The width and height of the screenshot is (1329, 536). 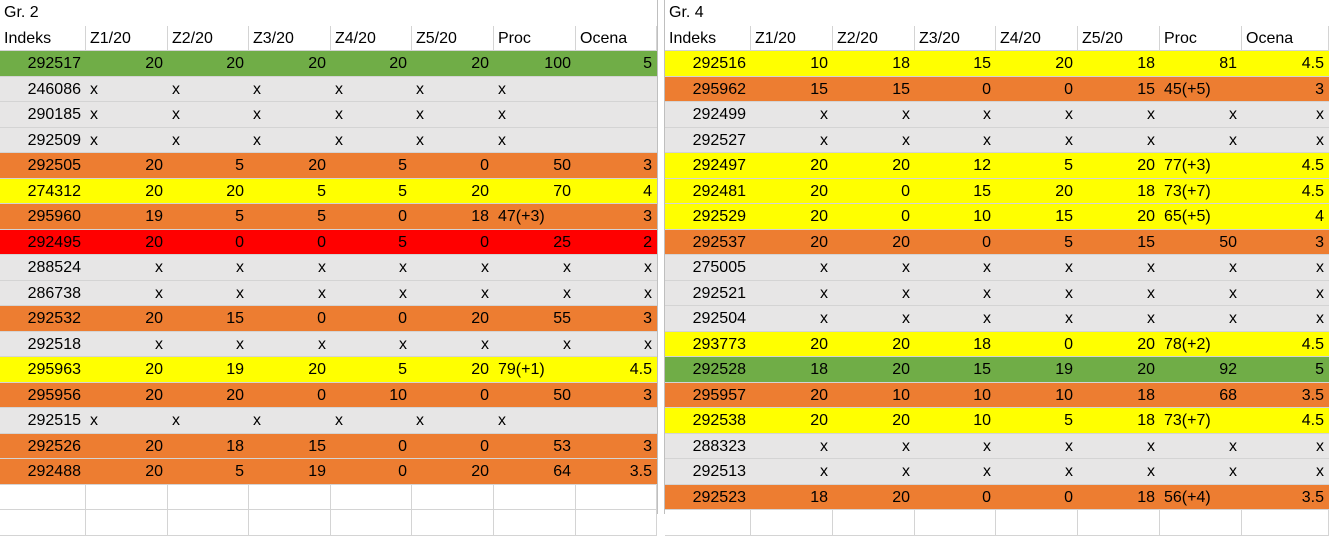 What do you see at coordinates (719, 344) in the screenshot?
I see `cell-indeks: 293773` at bounding box center [719, 344].